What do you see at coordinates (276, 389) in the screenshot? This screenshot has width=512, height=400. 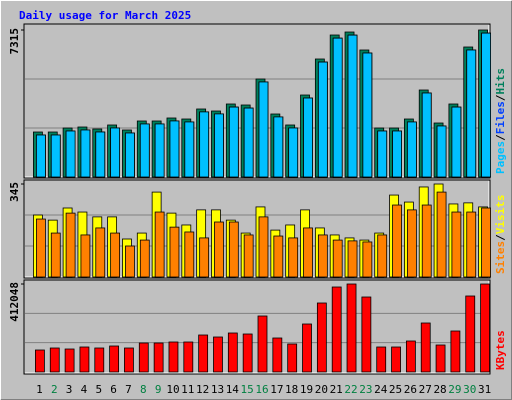 I see `x-tick-label: 17` at bounding box center [276, 389].